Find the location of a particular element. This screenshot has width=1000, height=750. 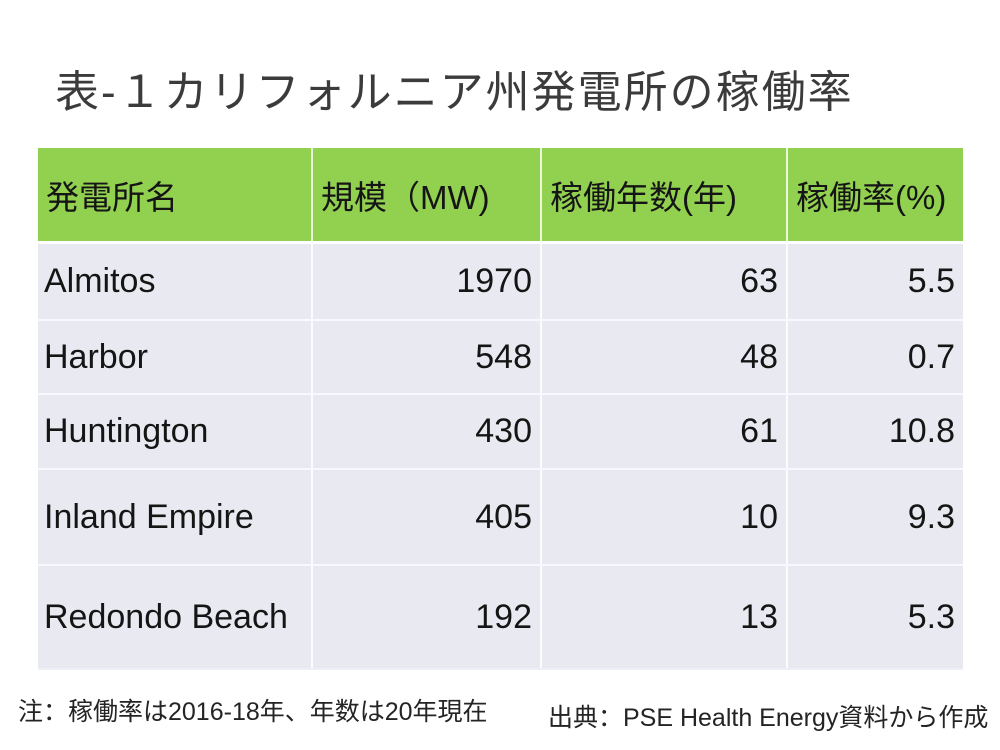

header-cell-years-operating: 稼働年数(年) is located at coordinates (665, 194).